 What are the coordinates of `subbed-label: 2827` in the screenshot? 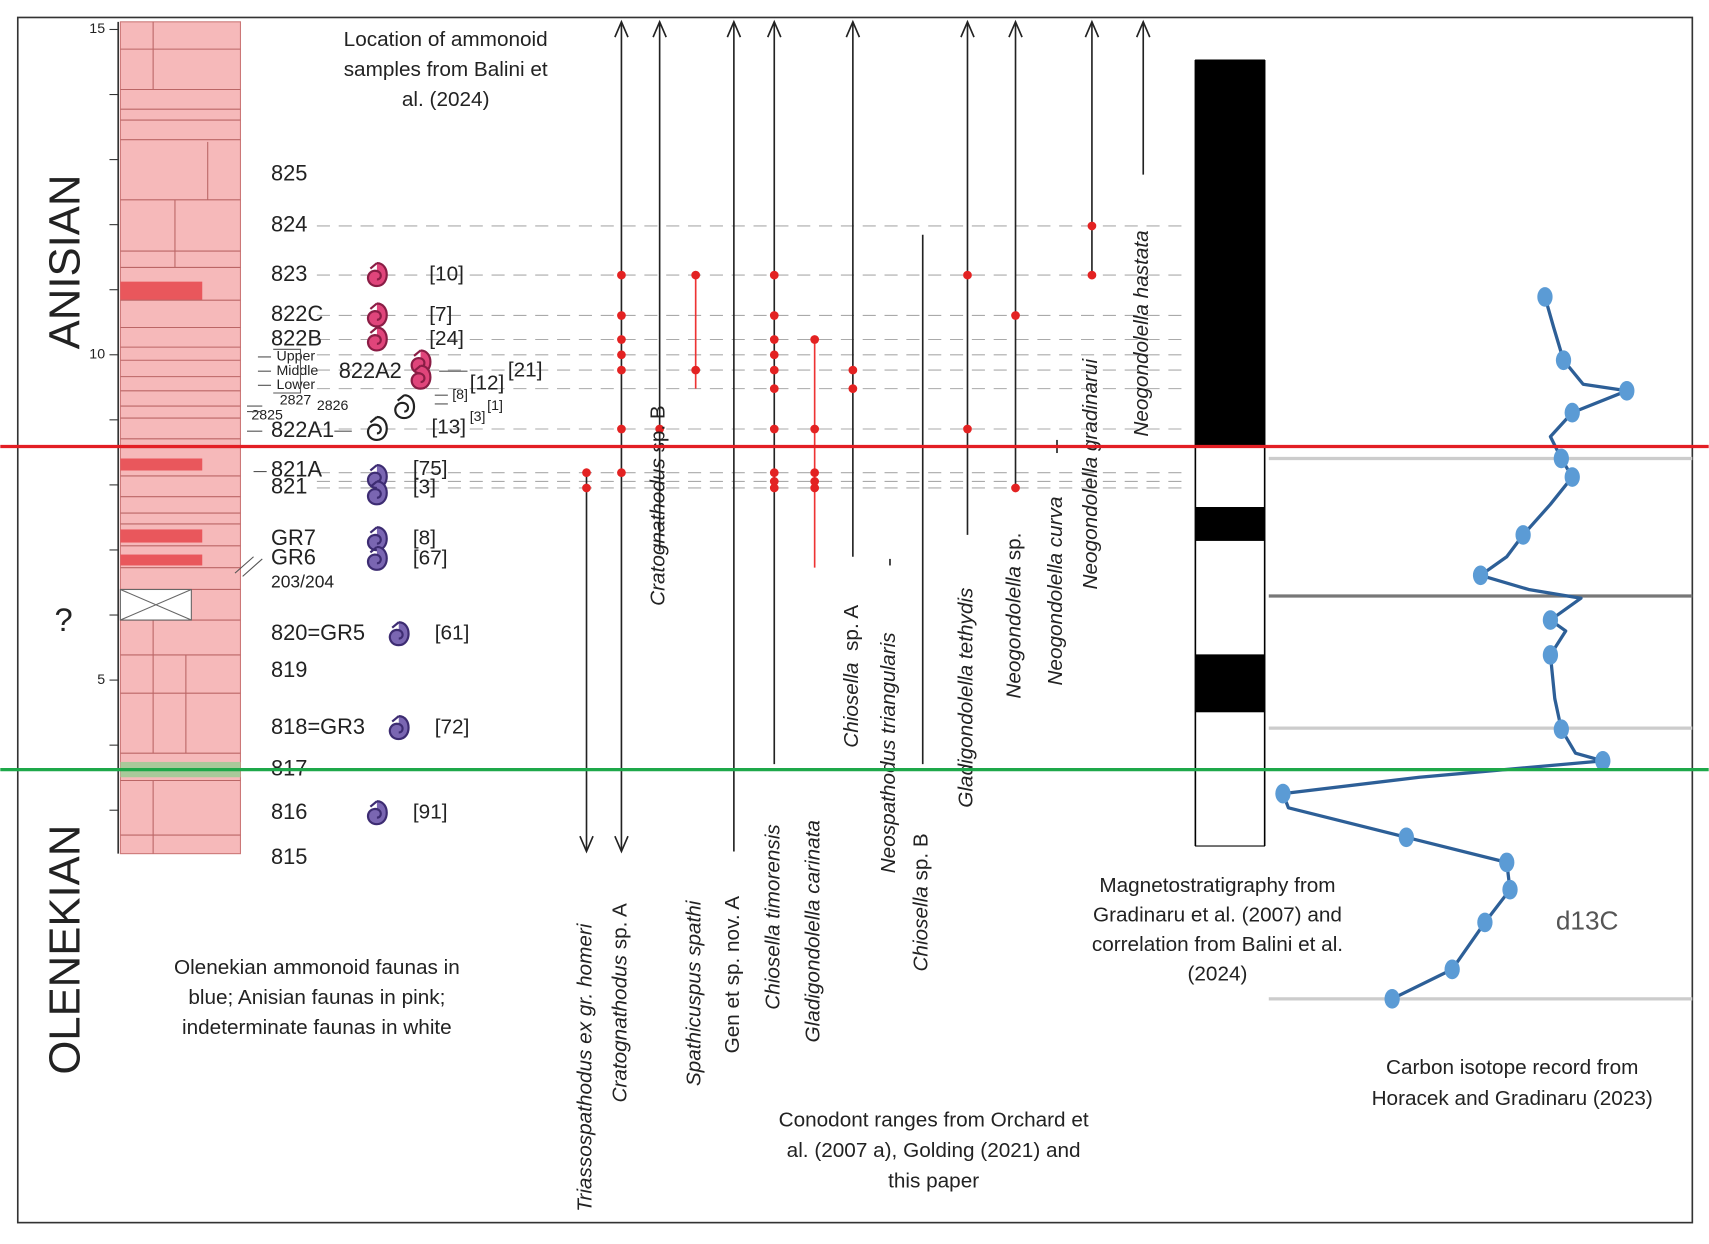 It's located at (296, 400).